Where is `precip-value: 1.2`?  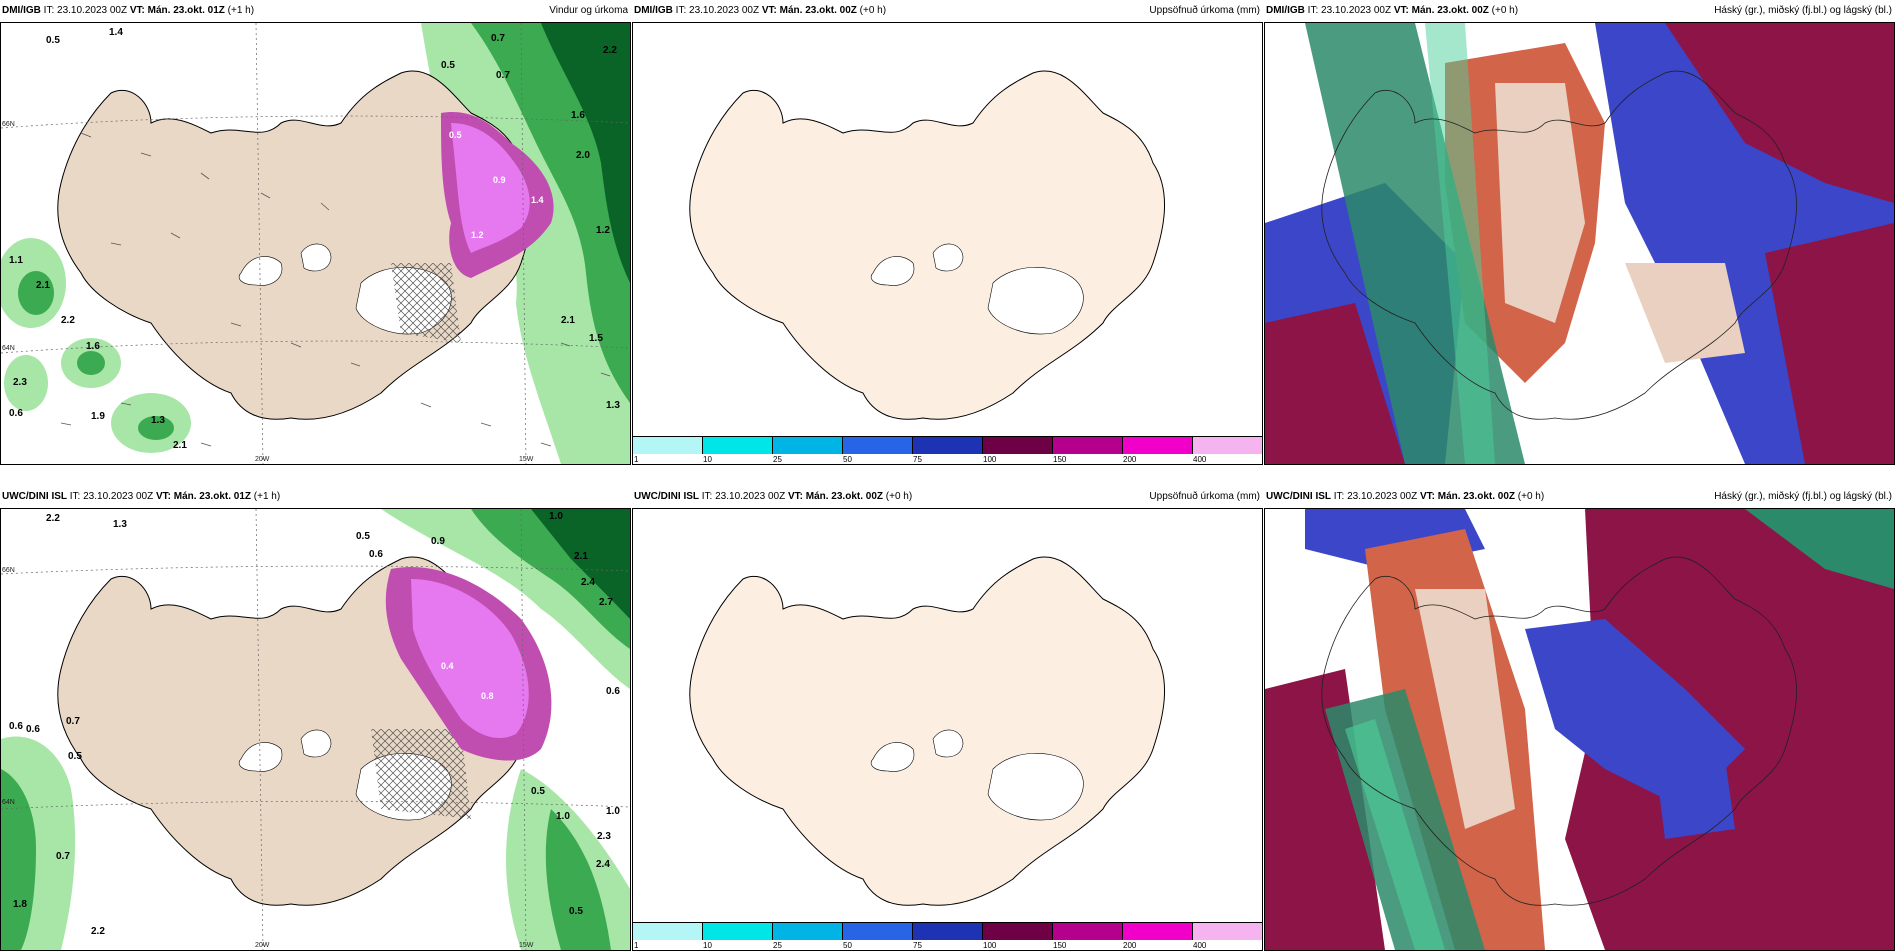 precip-value: 1.2 is located at coordinates (603, 230).